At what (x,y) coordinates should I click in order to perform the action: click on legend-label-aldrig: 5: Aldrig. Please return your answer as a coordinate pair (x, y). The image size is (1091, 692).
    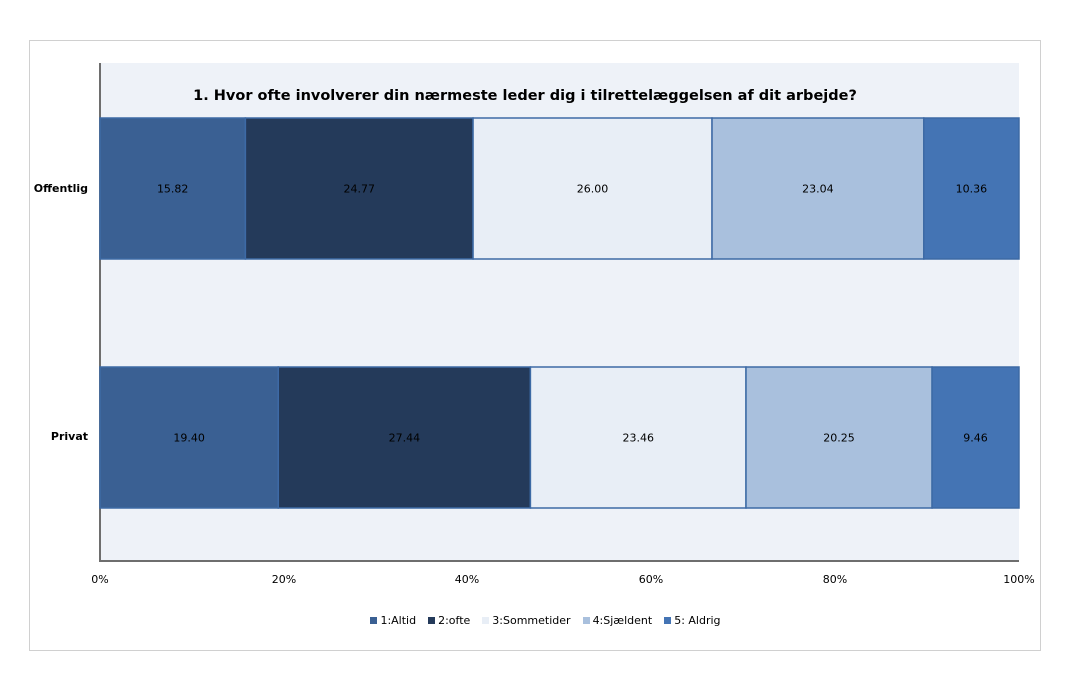
    Looking at the image, I should click on (697, 620).